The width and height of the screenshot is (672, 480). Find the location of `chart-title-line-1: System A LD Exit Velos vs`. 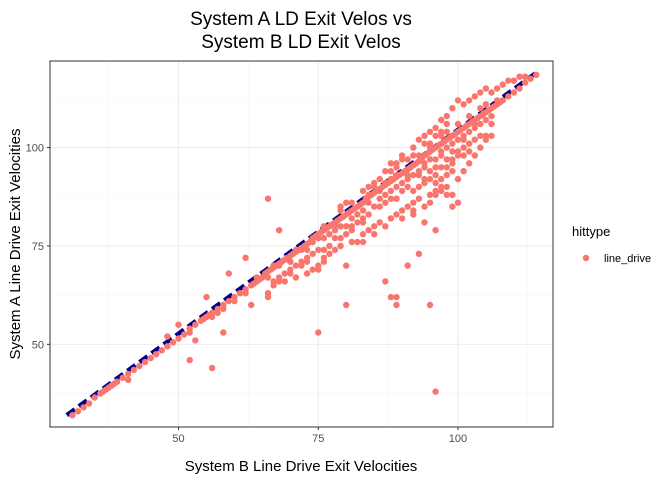

chart-title-line-1: System A LD Exit Velos vs is located at coordinates (301, 19).